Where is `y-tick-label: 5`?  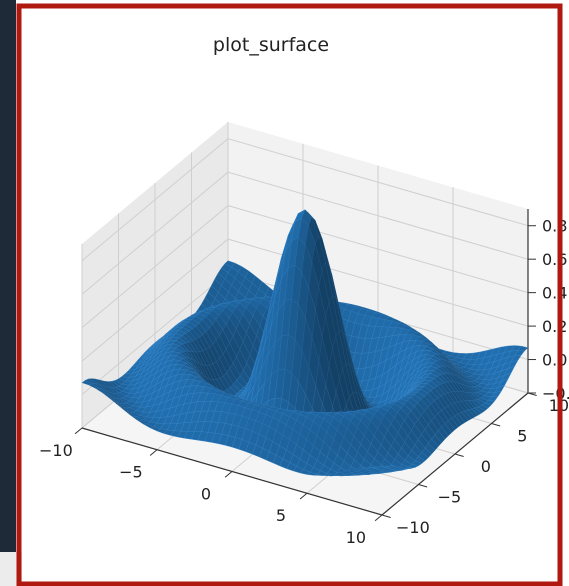
y-tick-label: 5 is located at coordinates (522, 435).